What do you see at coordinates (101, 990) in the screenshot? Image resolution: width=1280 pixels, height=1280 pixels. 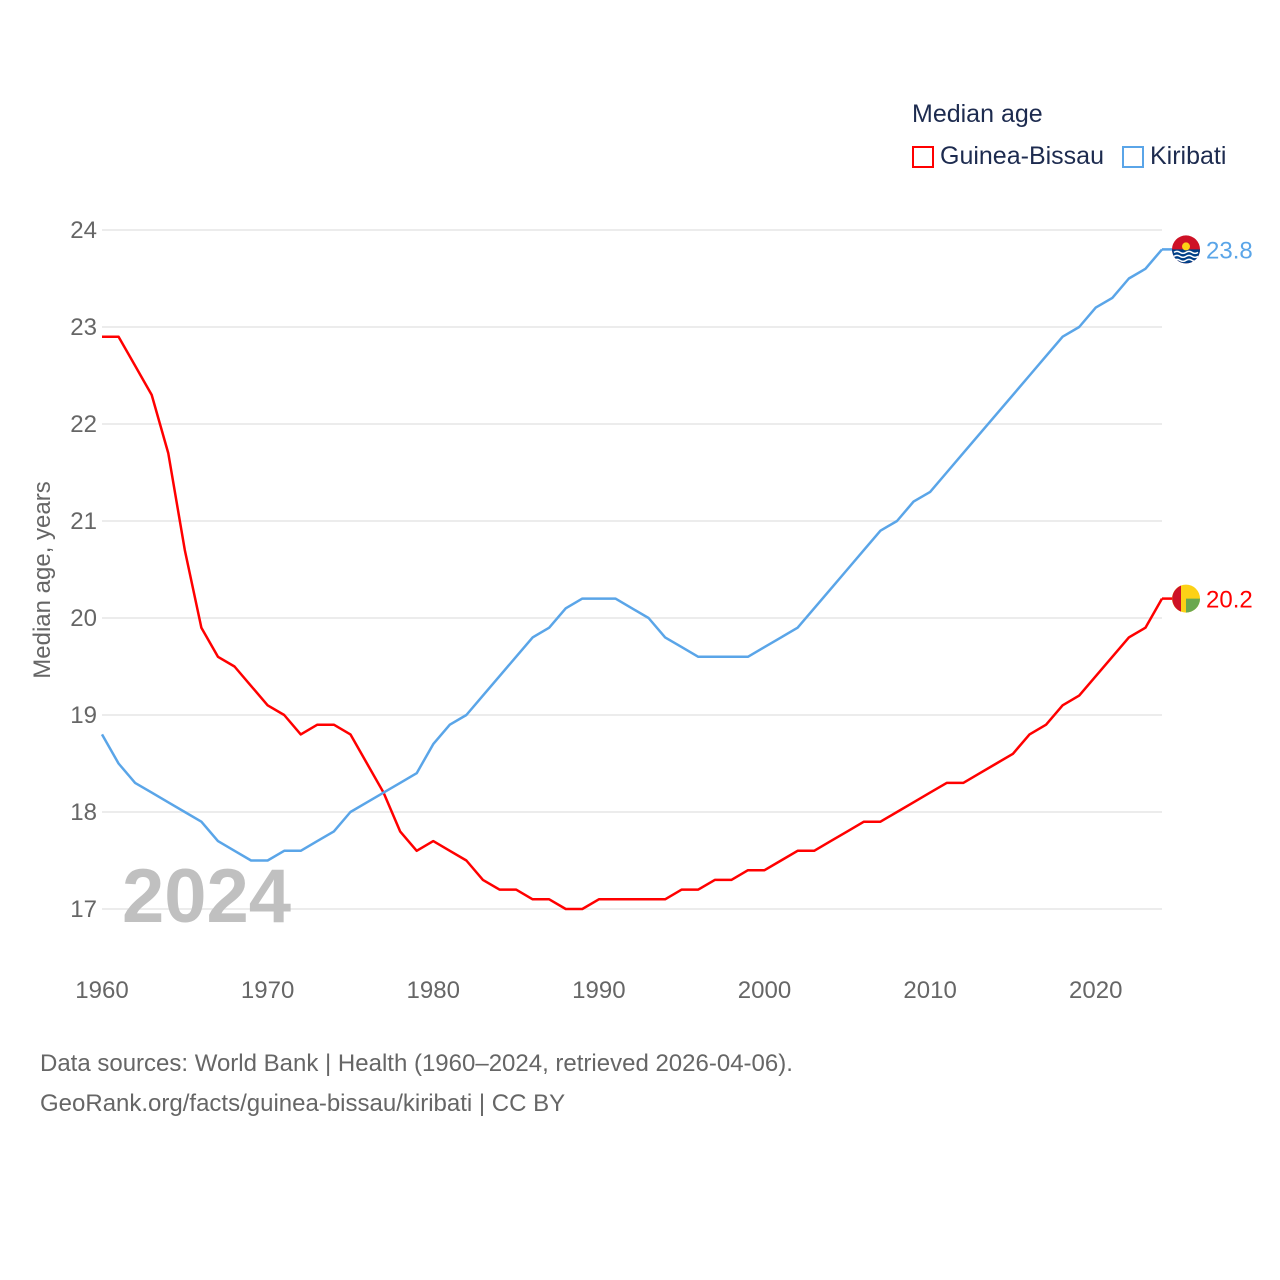 I see `x-tick-label: 1960` at bounding box center [101, 990].